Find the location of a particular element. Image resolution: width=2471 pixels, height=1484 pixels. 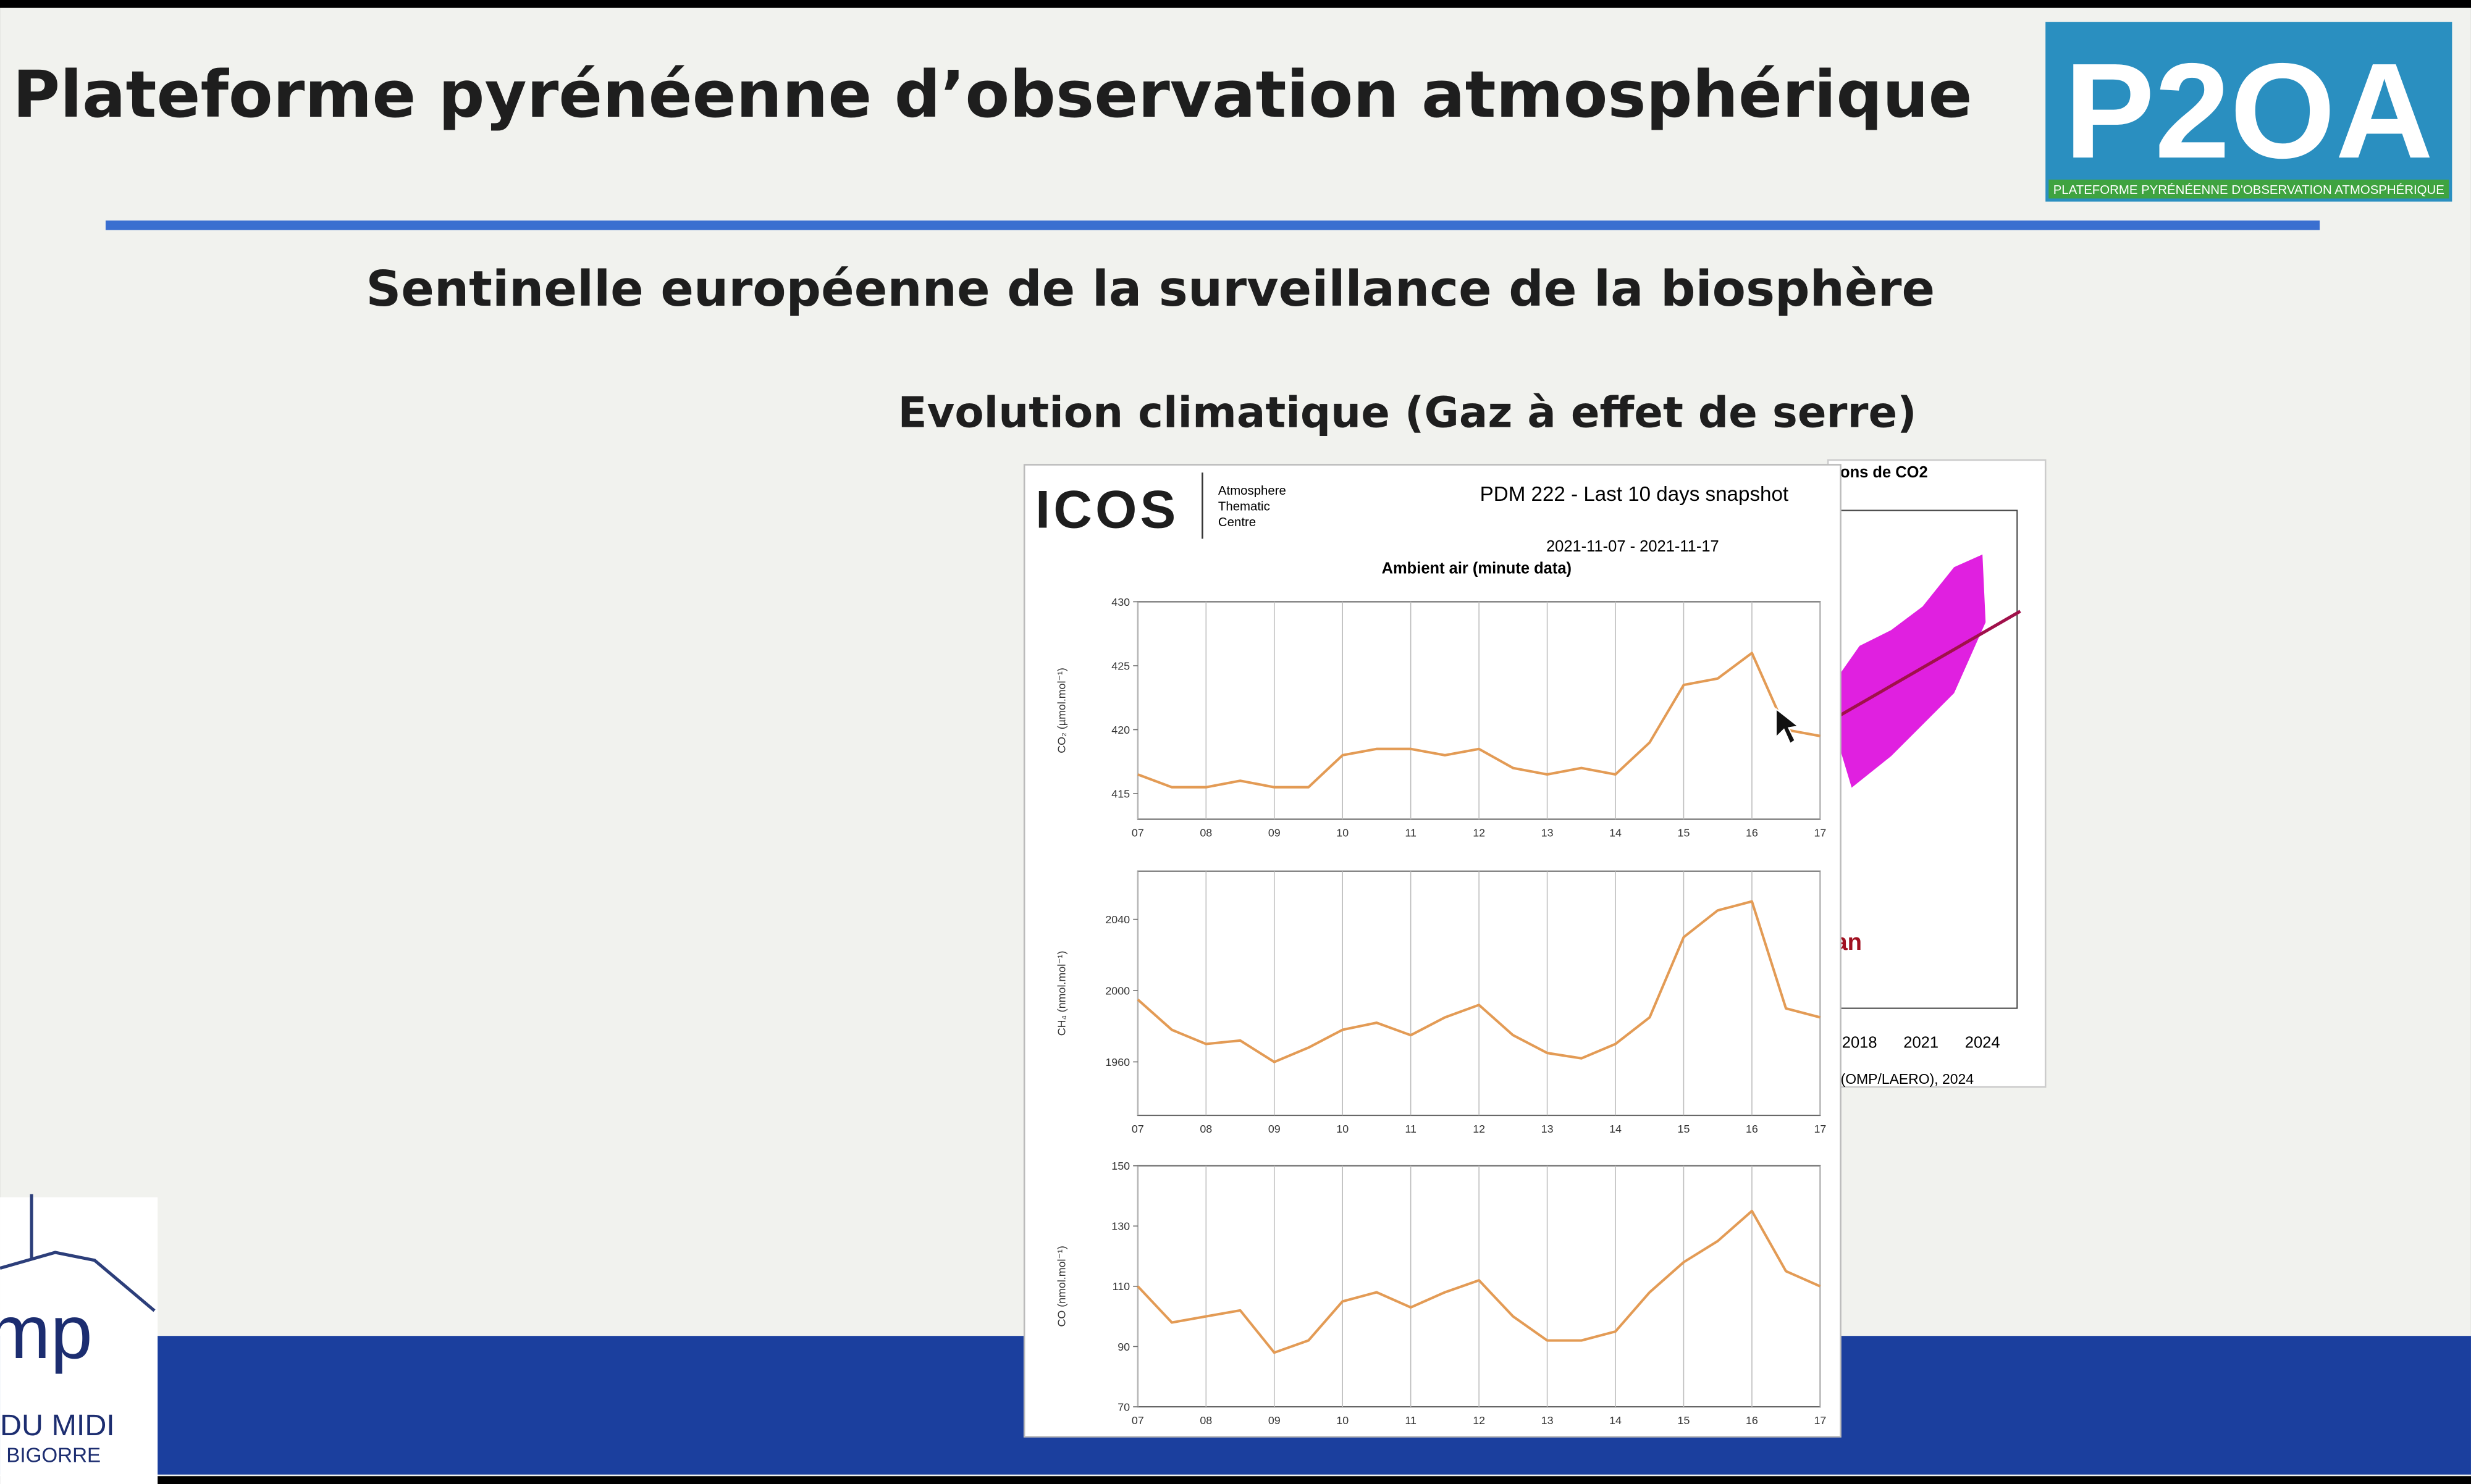

logo-band is located at coordinates (2248, 189).